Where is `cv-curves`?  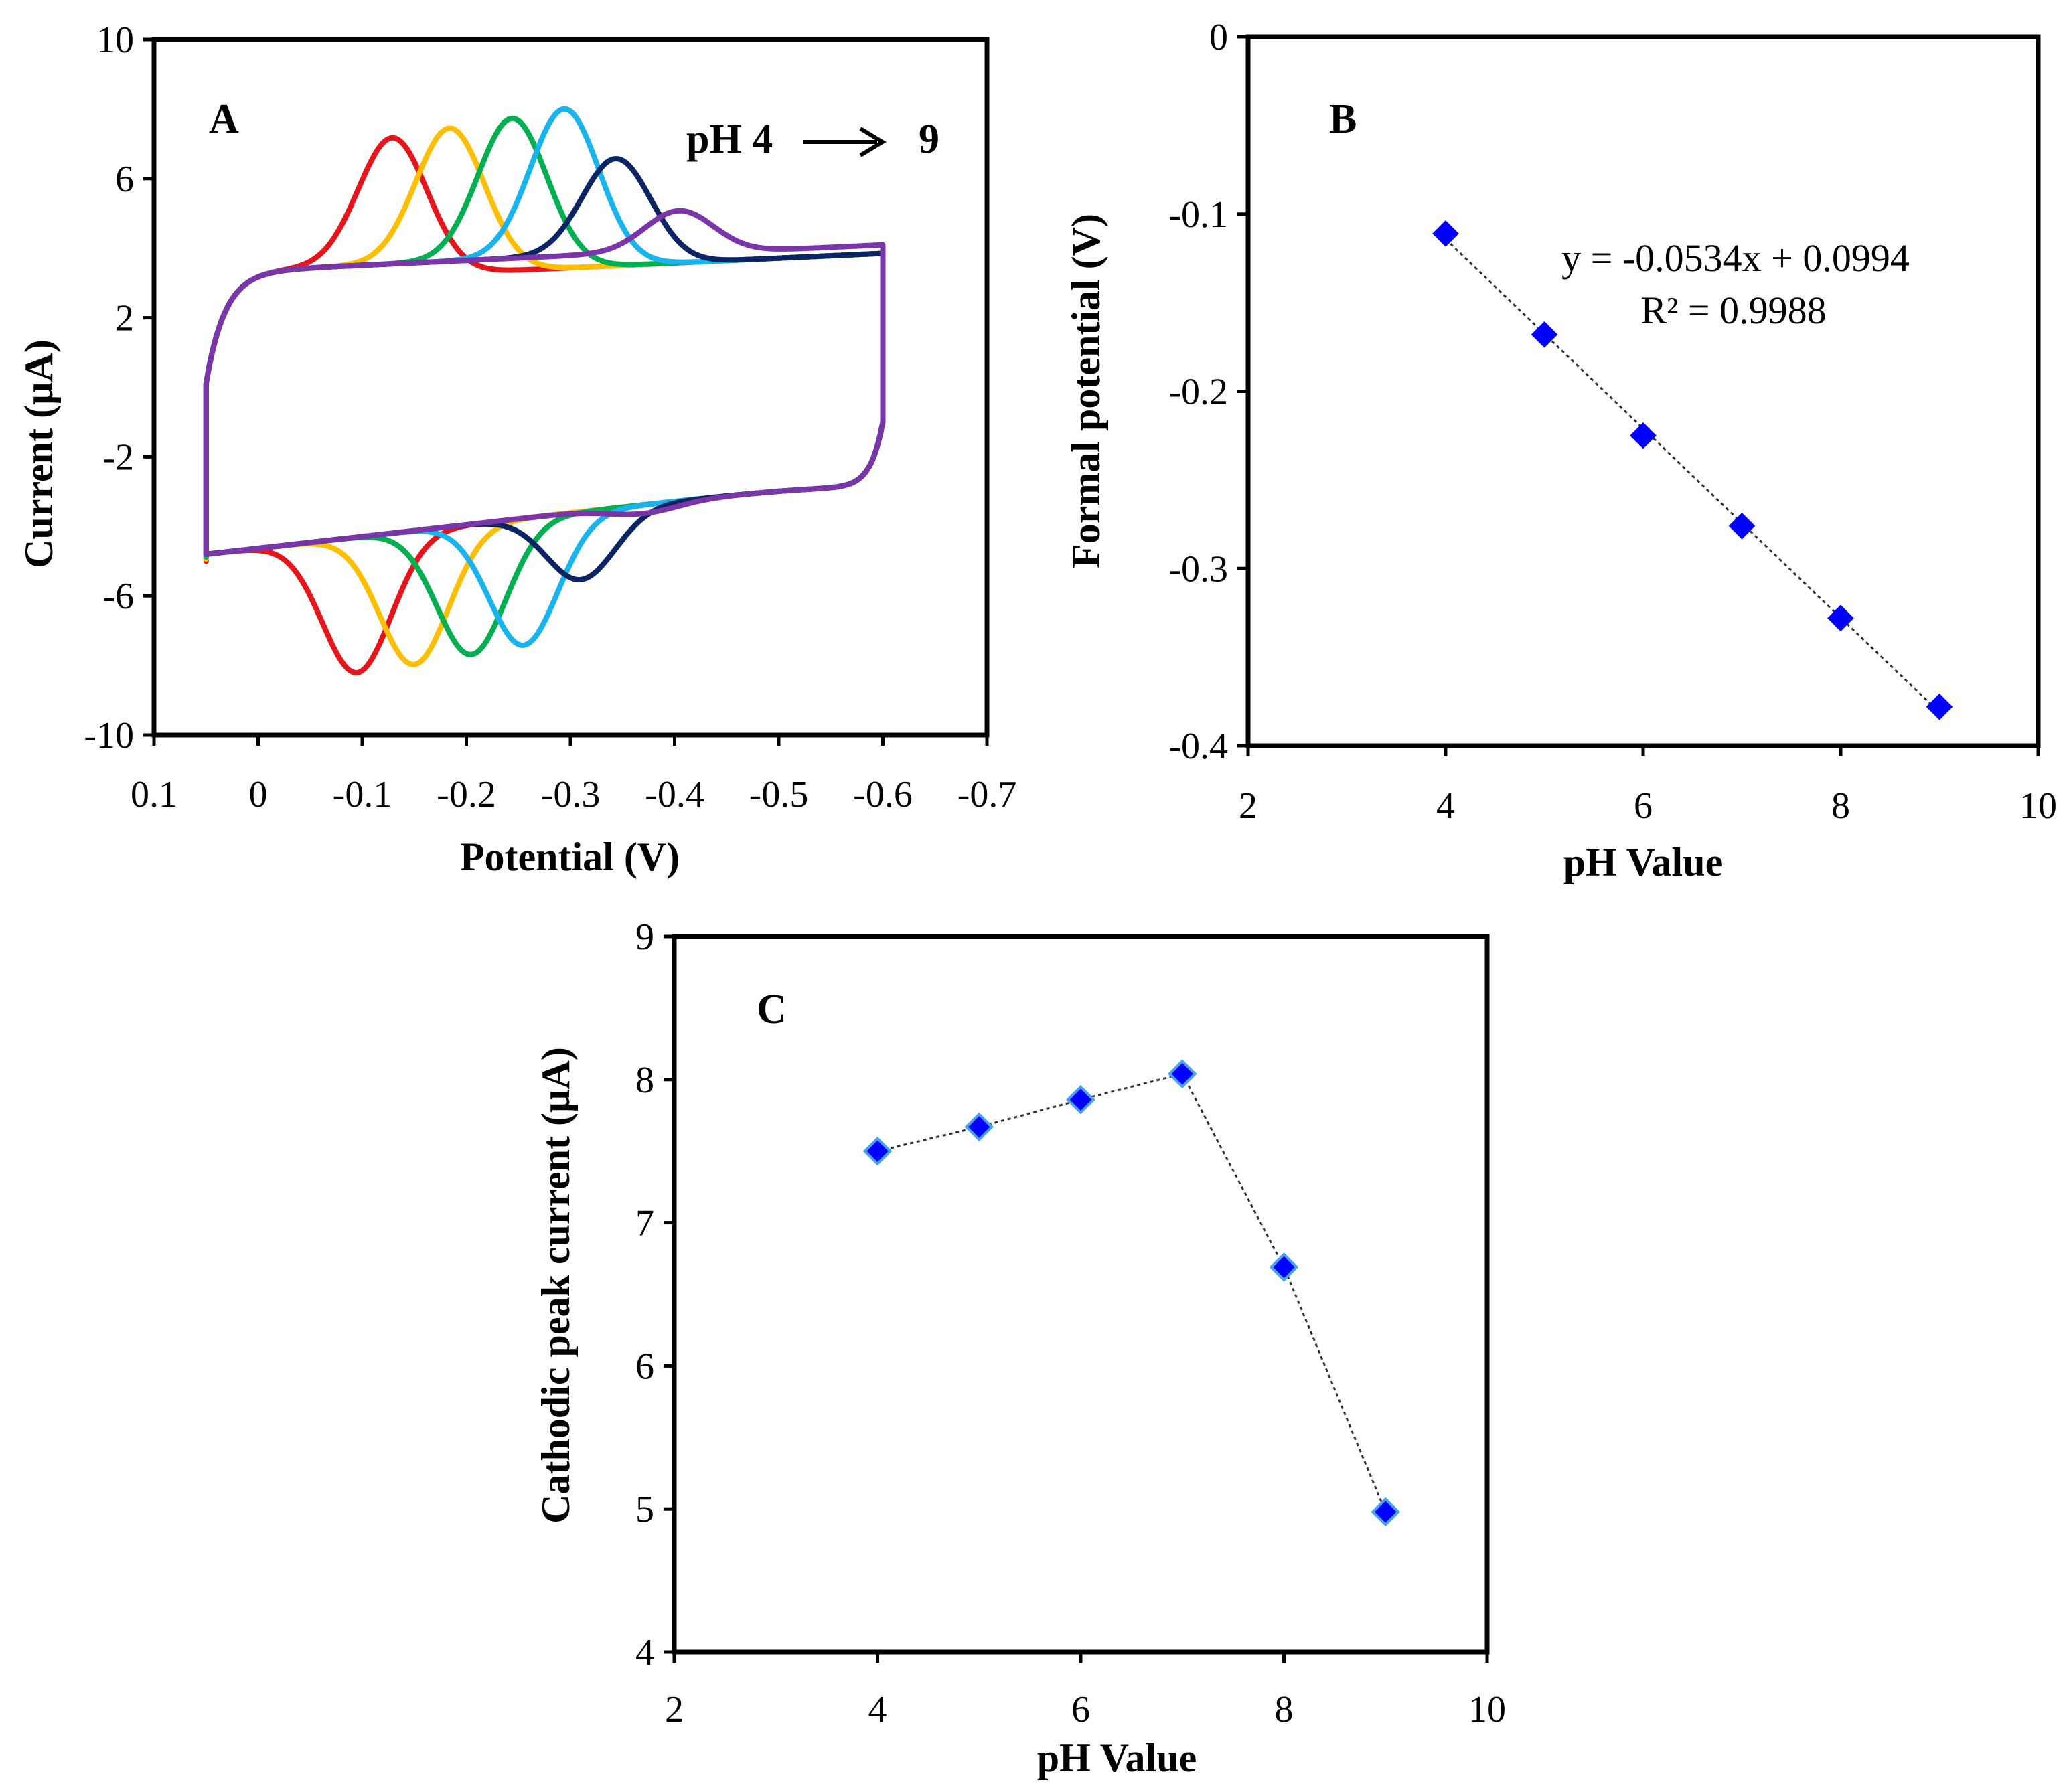
cv-curves is located at coordinates (544, 391).